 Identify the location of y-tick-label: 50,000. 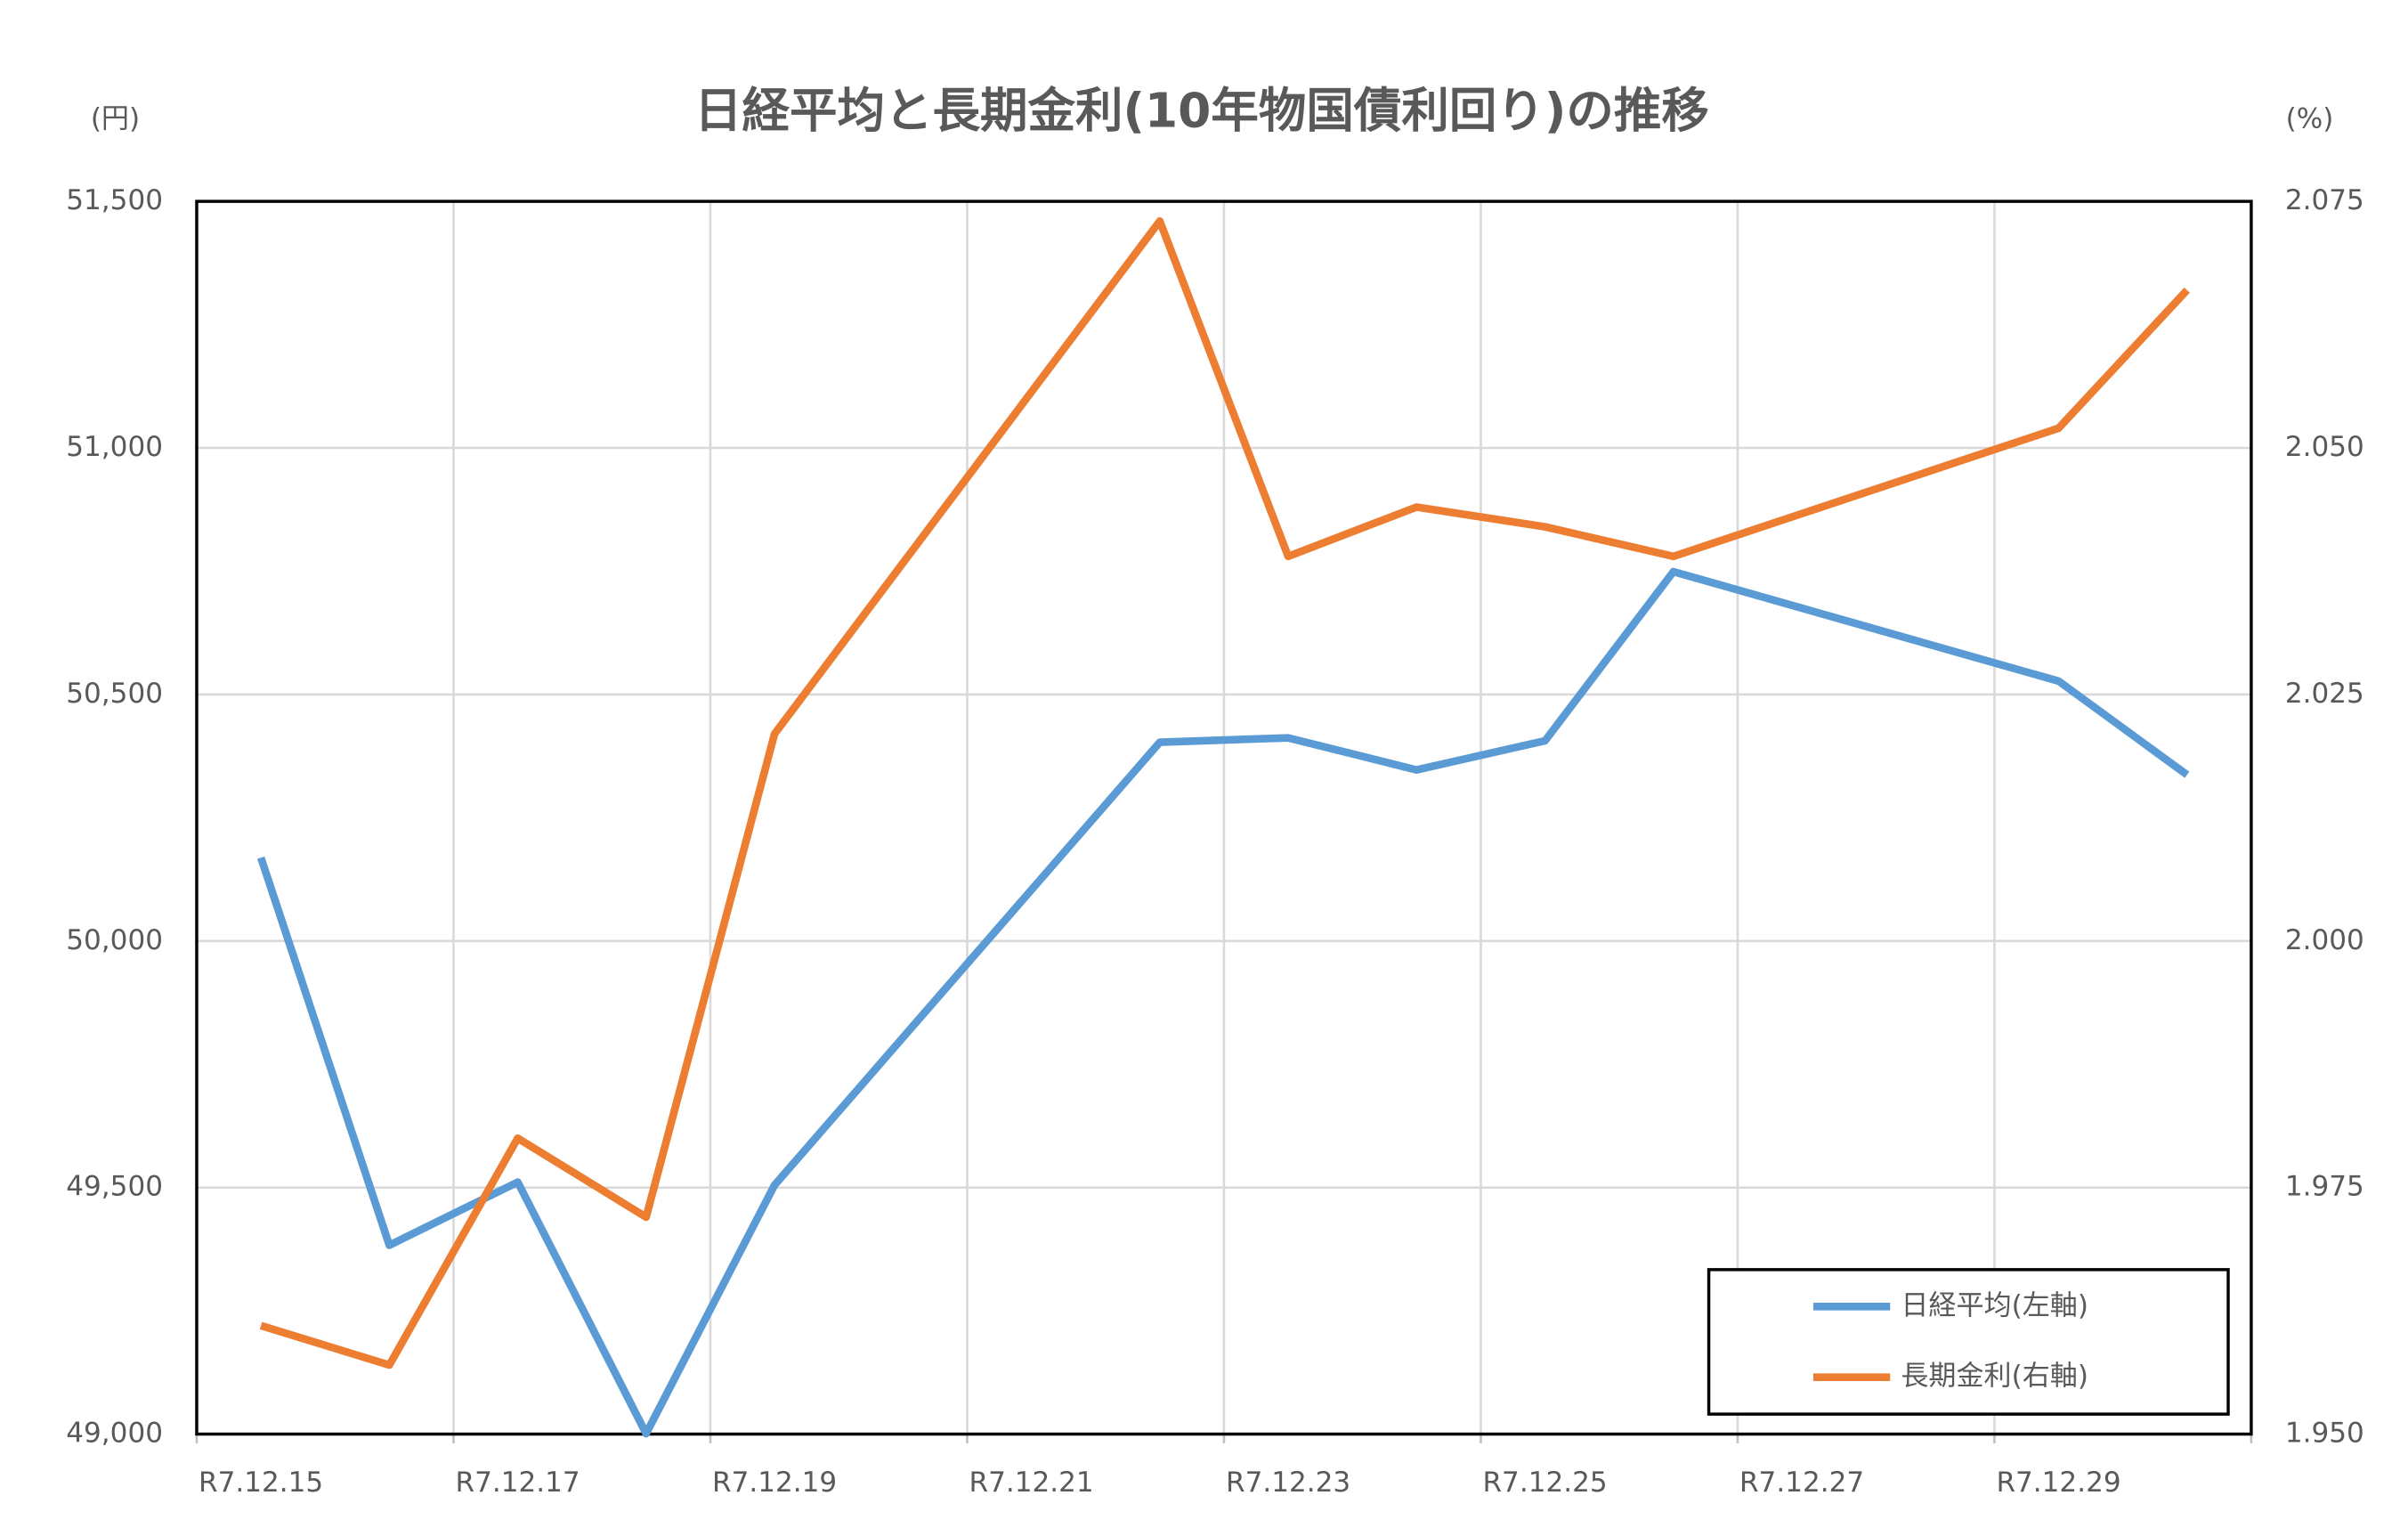
(114, 940).